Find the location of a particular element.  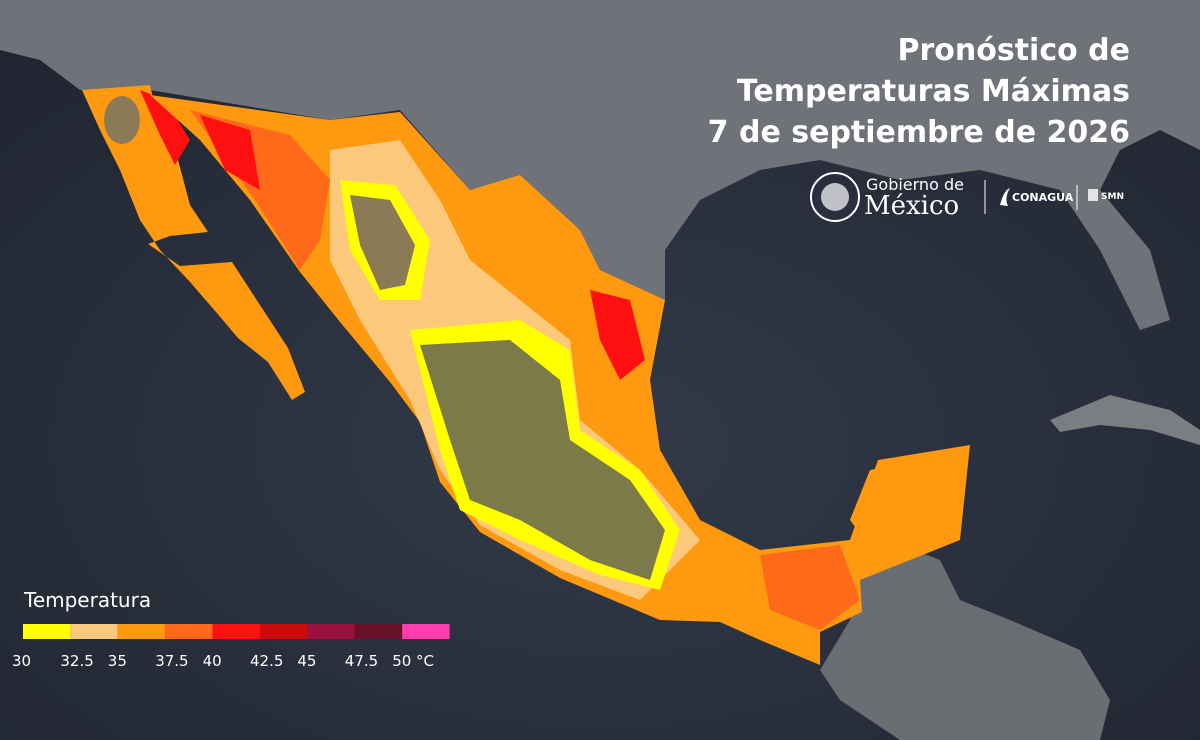

title-line: 7 de septiembre de 2026 is located at coordinates (919, 132).